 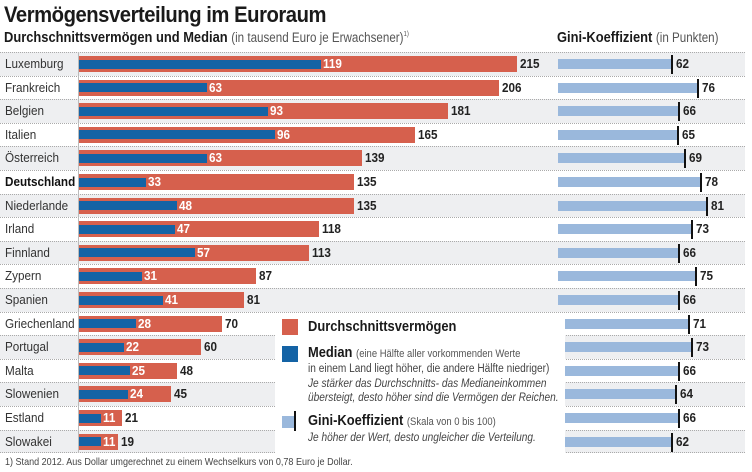 What do you see at coordinates (375, 158) in the screenshot?
I see `label-average: 139` at bounding box center [375, 158].